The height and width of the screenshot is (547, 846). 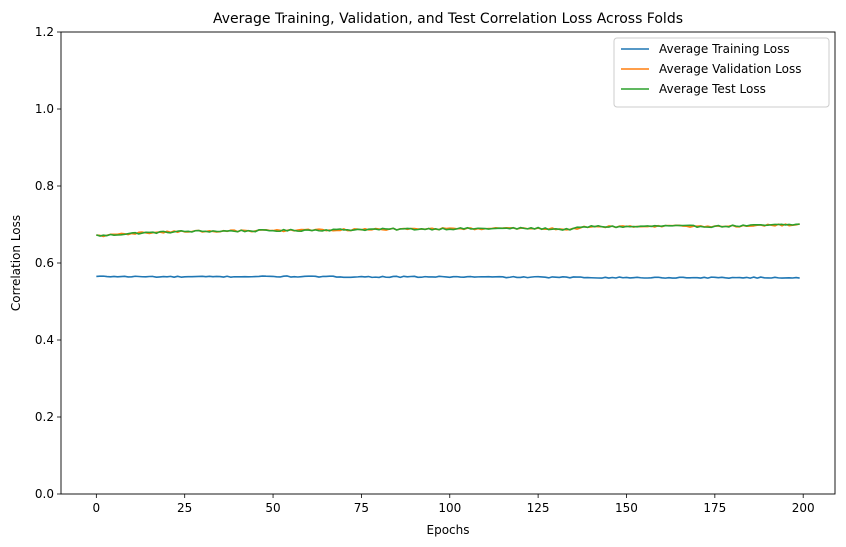 I want to click on series-layer, so click(x=448, y=251).